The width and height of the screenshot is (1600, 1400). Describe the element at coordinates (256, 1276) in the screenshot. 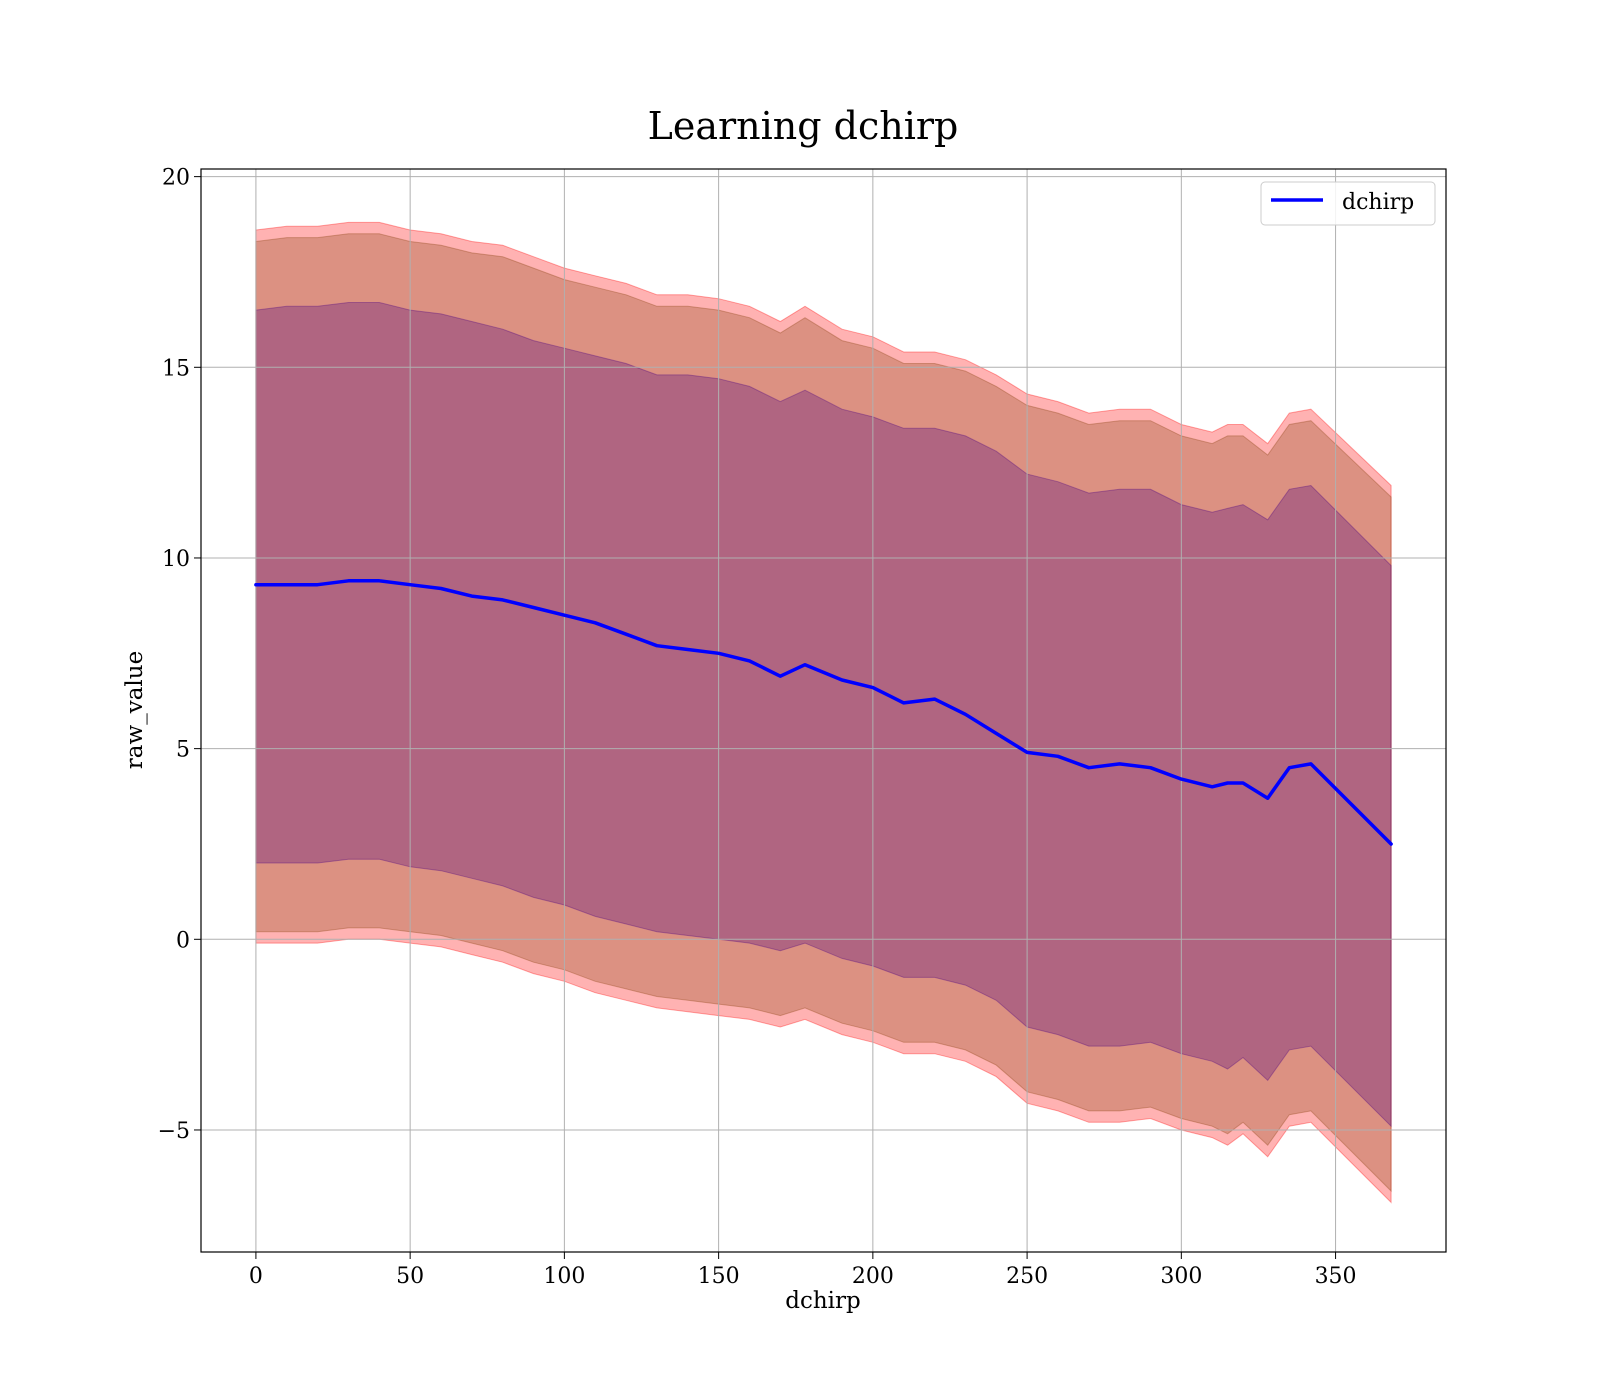

I see `x-tick-label: 0` at that location.